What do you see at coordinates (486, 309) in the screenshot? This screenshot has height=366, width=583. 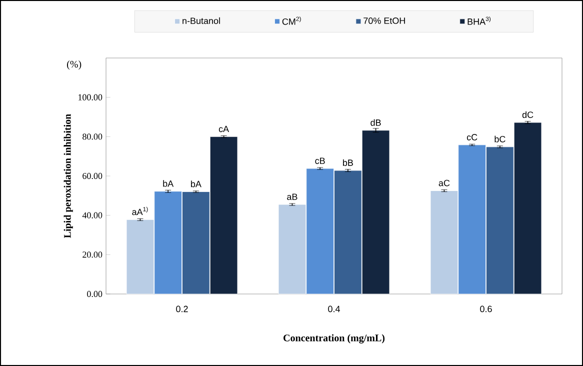 I see `x-tick-label: 0.6` at bounding box center [486, 309].